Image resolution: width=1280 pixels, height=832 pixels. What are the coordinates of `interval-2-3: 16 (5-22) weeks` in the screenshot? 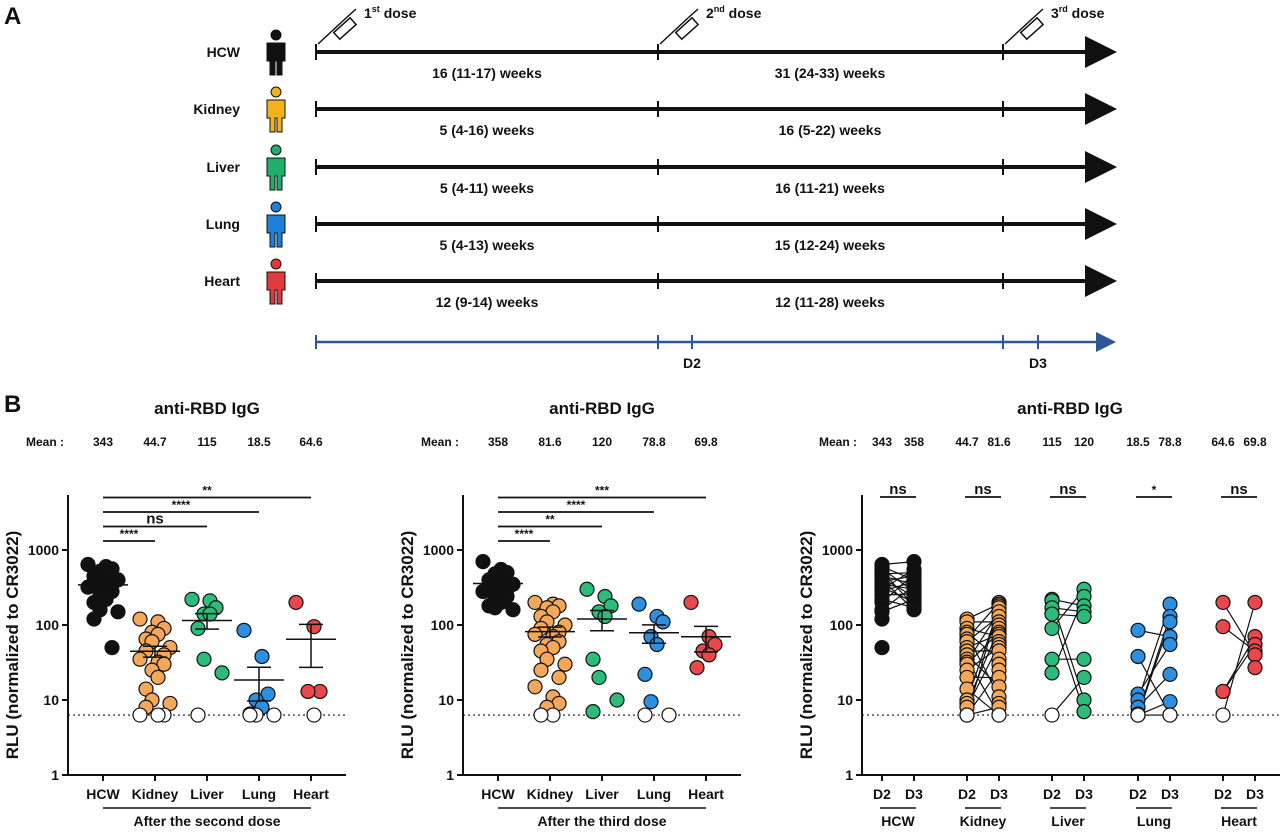 It's located at (830, 130).